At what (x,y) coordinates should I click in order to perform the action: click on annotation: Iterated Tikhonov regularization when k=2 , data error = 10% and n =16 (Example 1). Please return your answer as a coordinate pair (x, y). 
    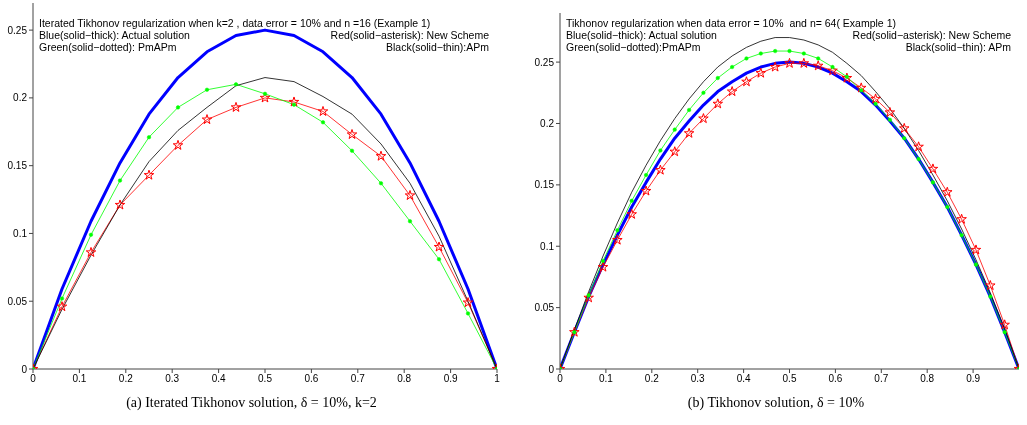
    Looking at the image, I should click on (235, 23).